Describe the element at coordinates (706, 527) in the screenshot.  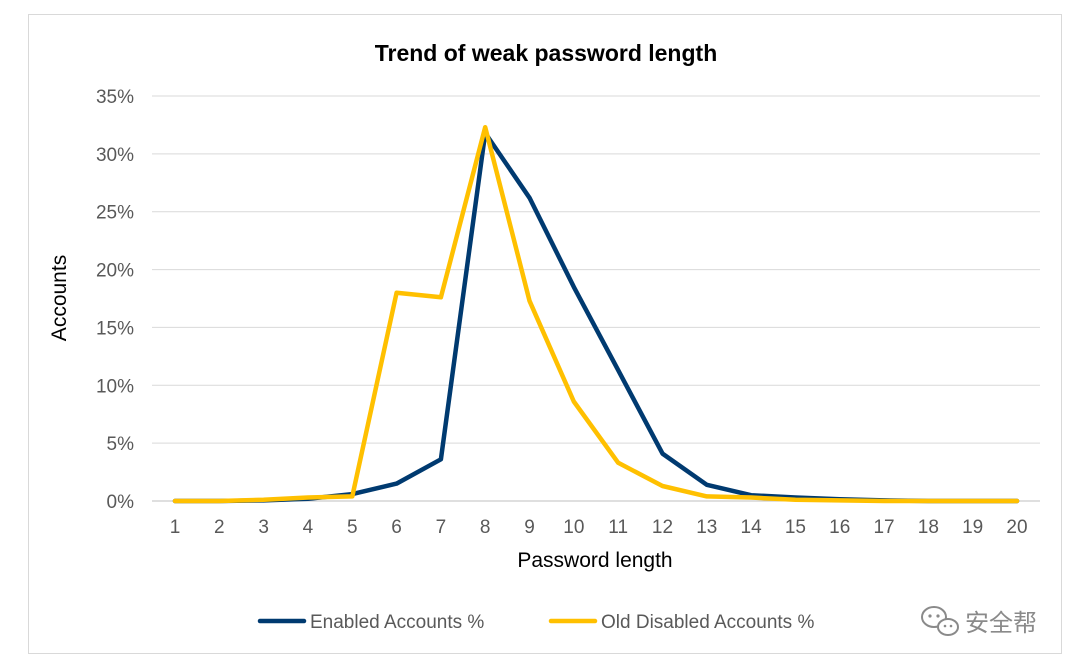
I see `x-tick-label: 13` at that location.